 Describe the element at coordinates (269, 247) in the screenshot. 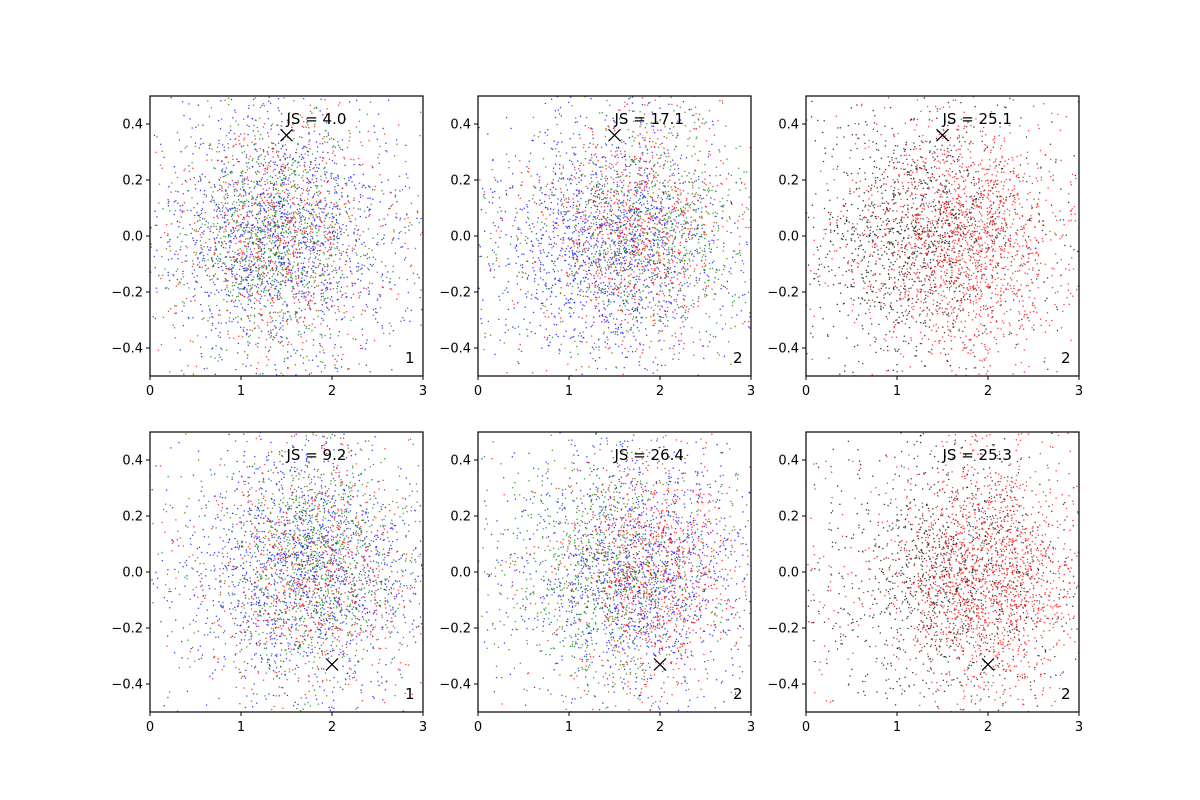

I see `subplot-1: 0 1 2 3−0.4−0.20.00.20.4 JS = 4.01` at that location.